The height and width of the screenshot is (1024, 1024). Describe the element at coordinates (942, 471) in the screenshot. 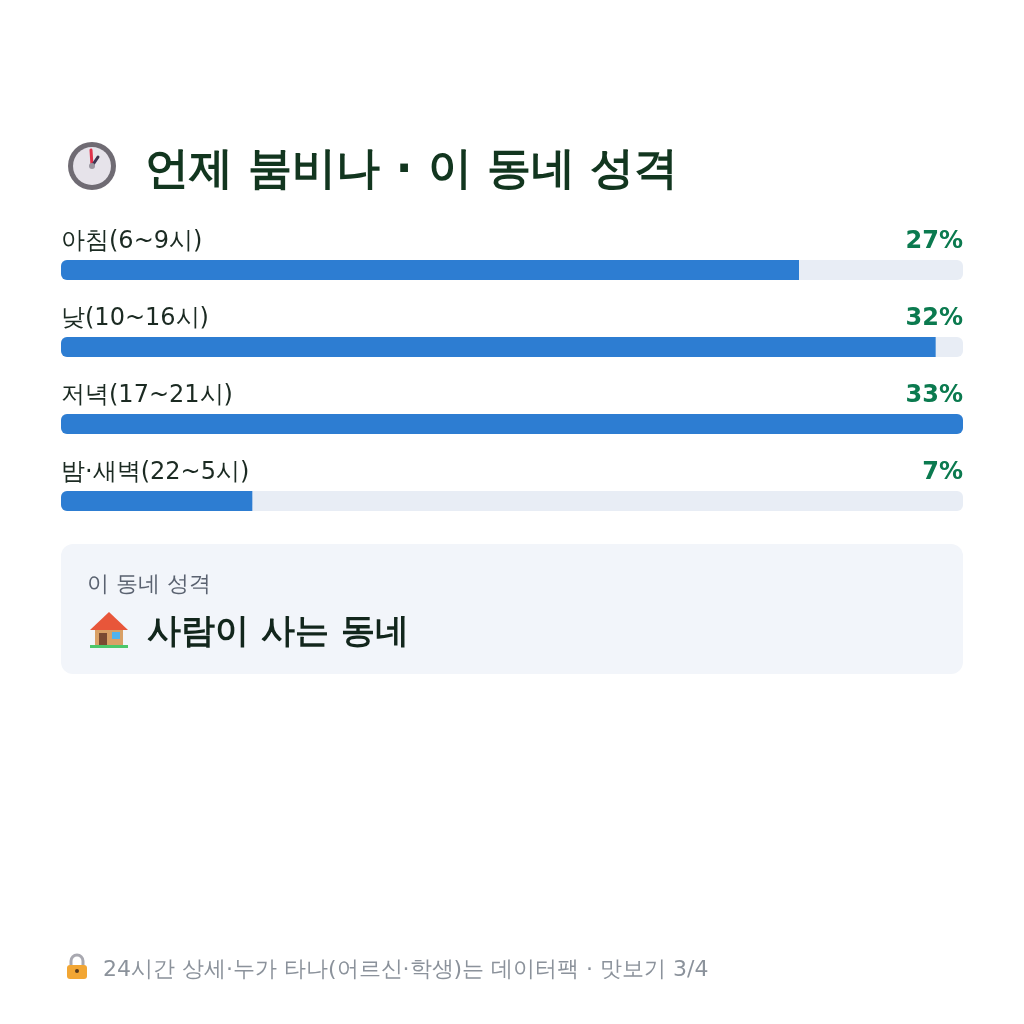

I see `data-label: 7%` at that location.